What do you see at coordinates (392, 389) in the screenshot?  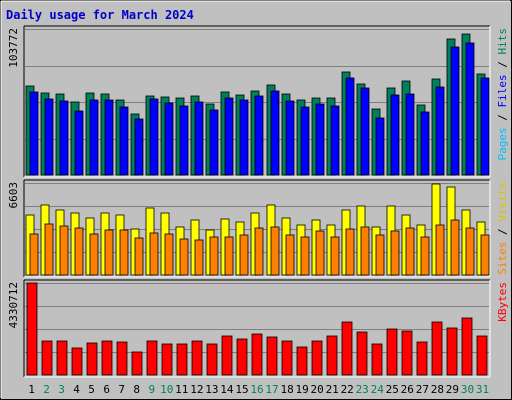 I see `day-label: 25` at bounding box center [392, 389].